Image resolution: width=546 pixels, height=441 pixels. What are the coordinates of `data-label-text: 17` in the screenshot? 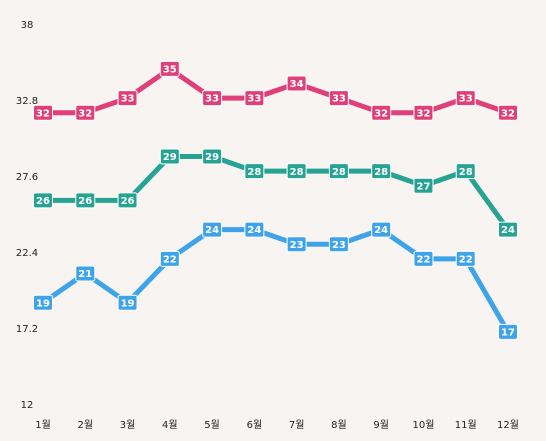 It's located at (508, 333).